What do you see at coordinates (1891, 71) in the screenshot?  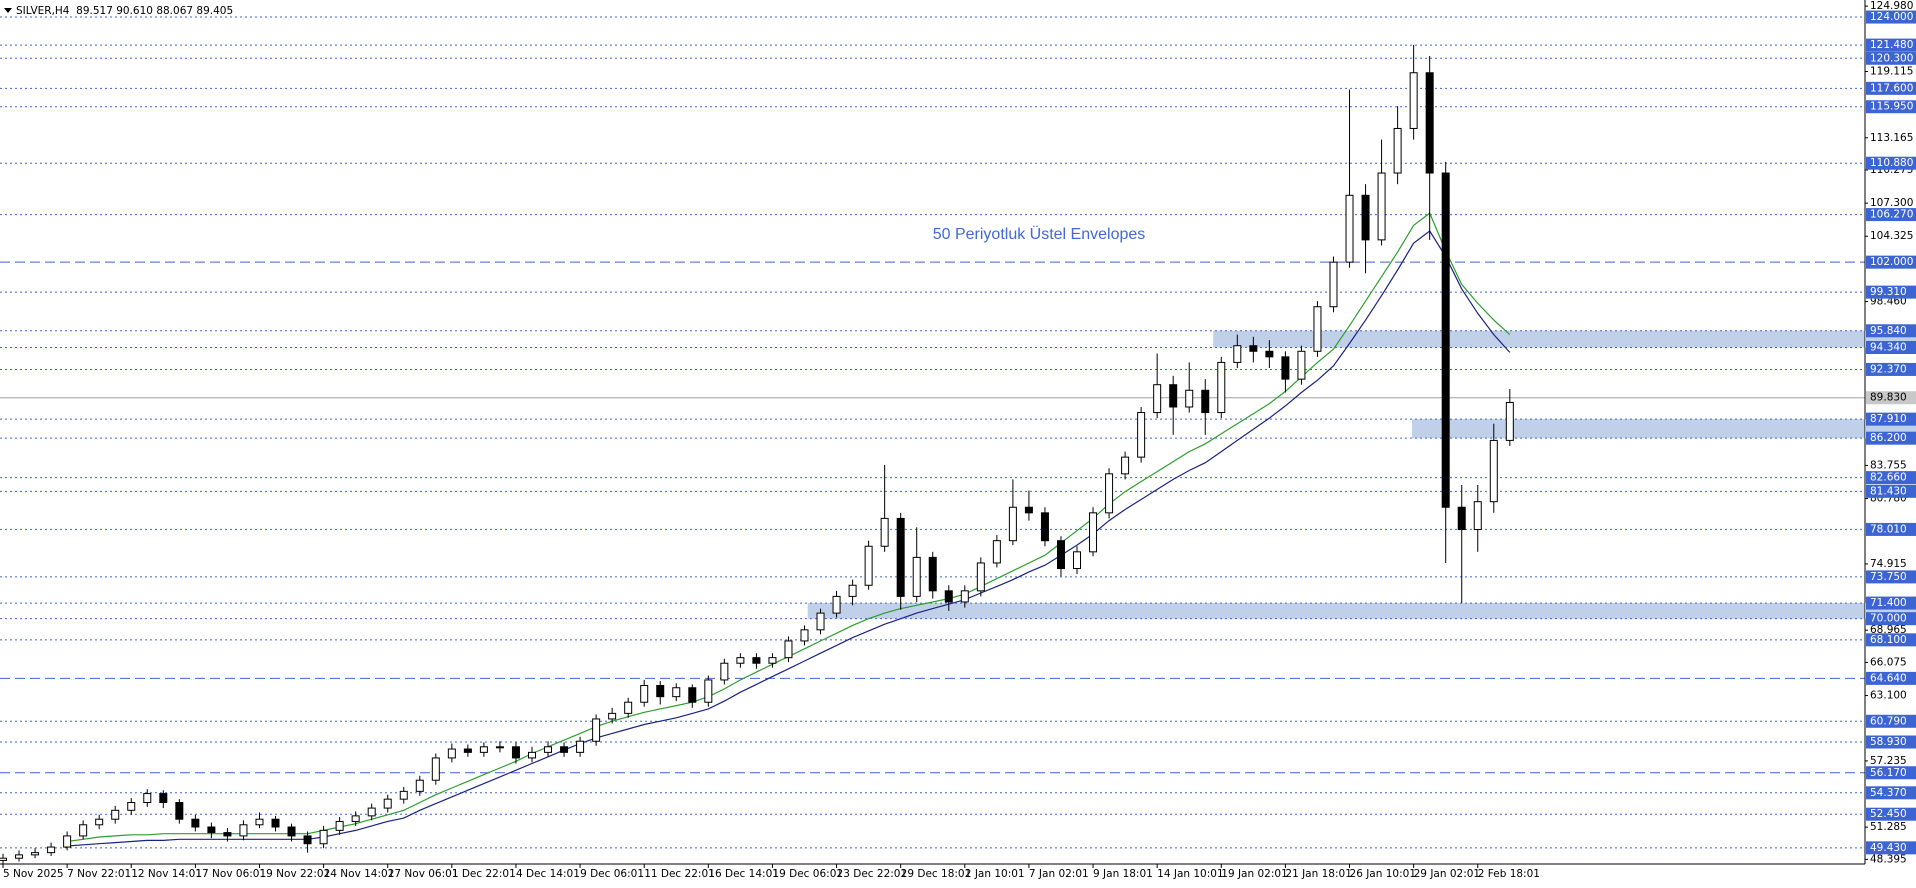 I see `y-tick-label: 119.115` at bounding box center [1891, 71].